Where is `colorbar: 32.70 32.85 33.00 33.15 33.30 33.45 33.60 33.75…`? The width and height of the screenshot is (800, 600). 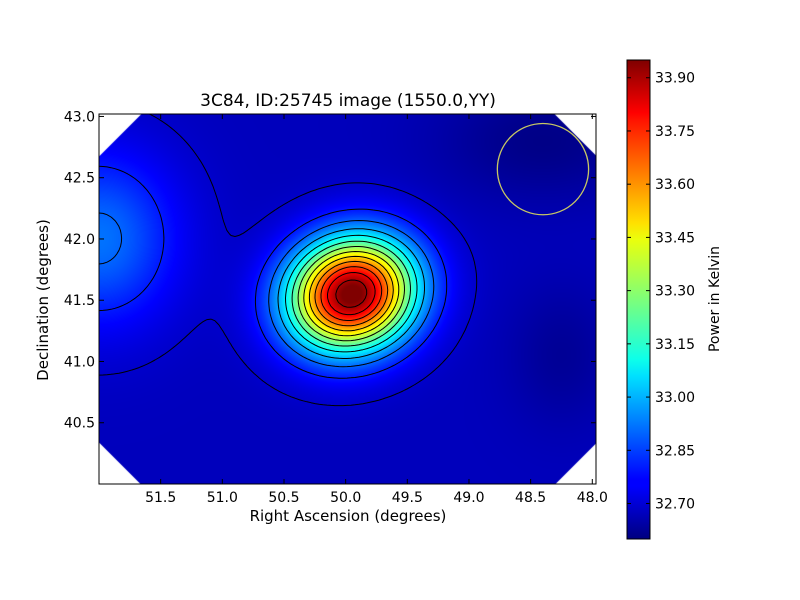 colorbar: 32.70 32.85 33.00 33.15 33.30 33.45 33.60 33.75… is located at coordinates (674, 299).